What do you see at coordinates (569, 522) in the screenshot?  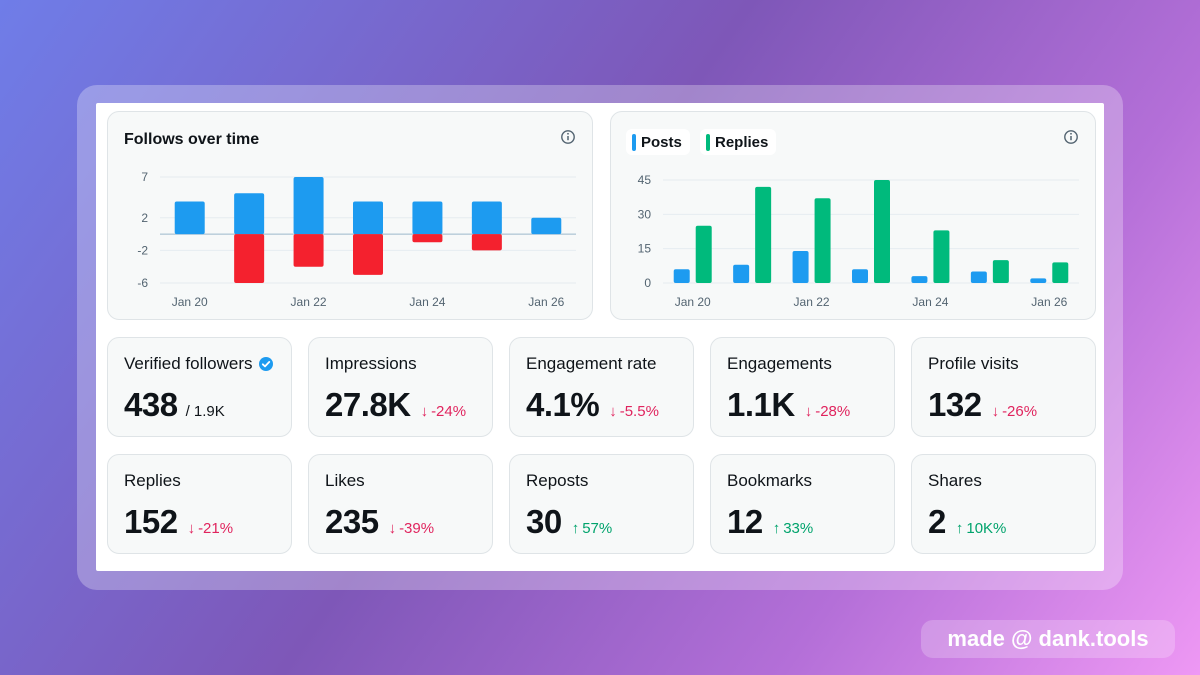 I see `metric-row: 30 ↑ 57%` at bounding box center [569, 522].